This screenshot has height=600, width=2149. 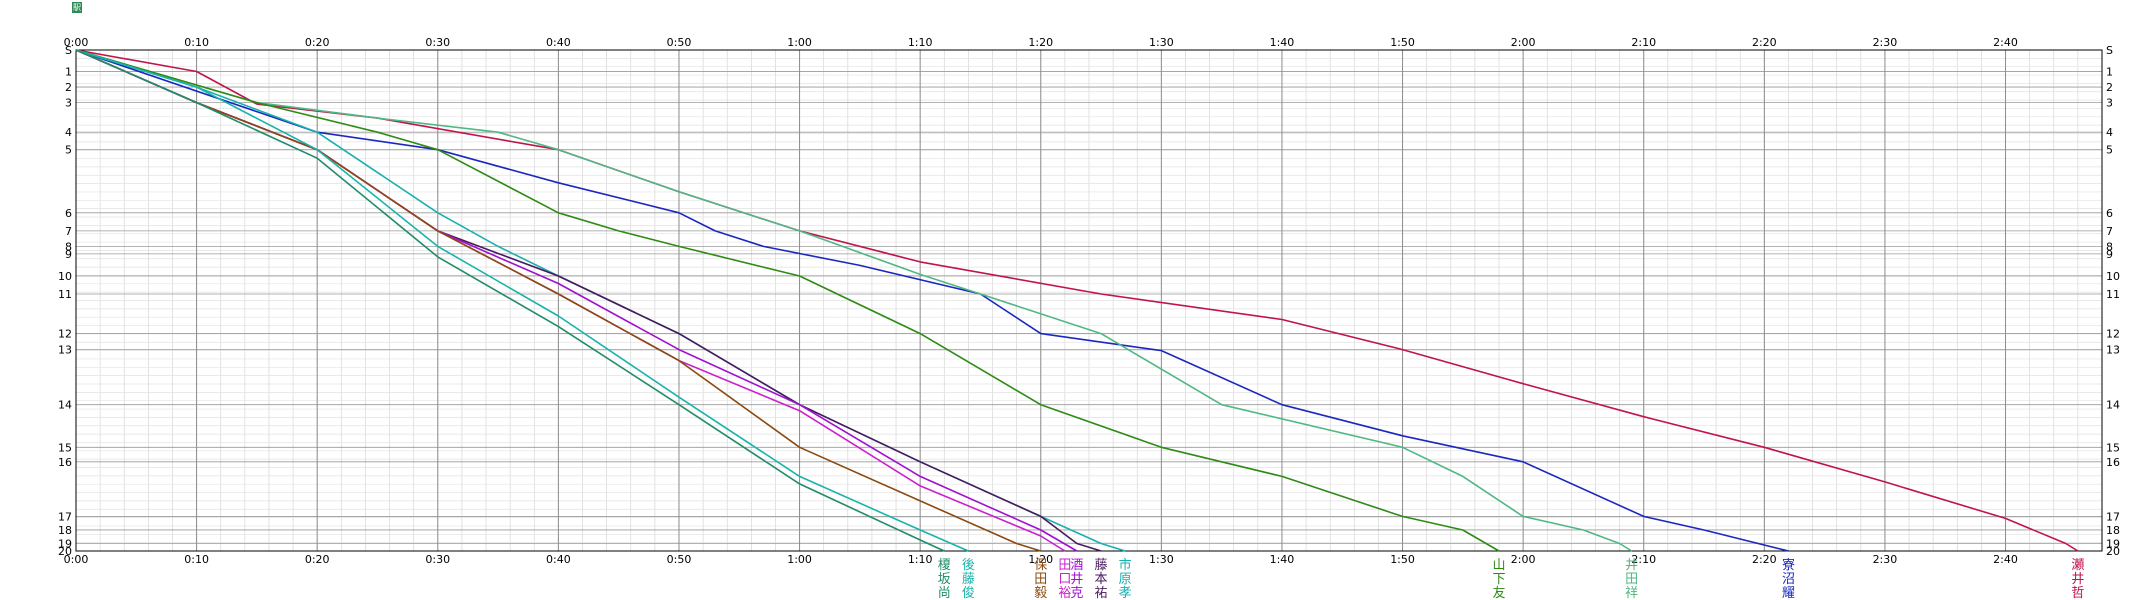 What do you see at coordinates (2109, 103) in the screenshot?
I see `y-tick-label-right: 3` at bounding box center [2109, 103].